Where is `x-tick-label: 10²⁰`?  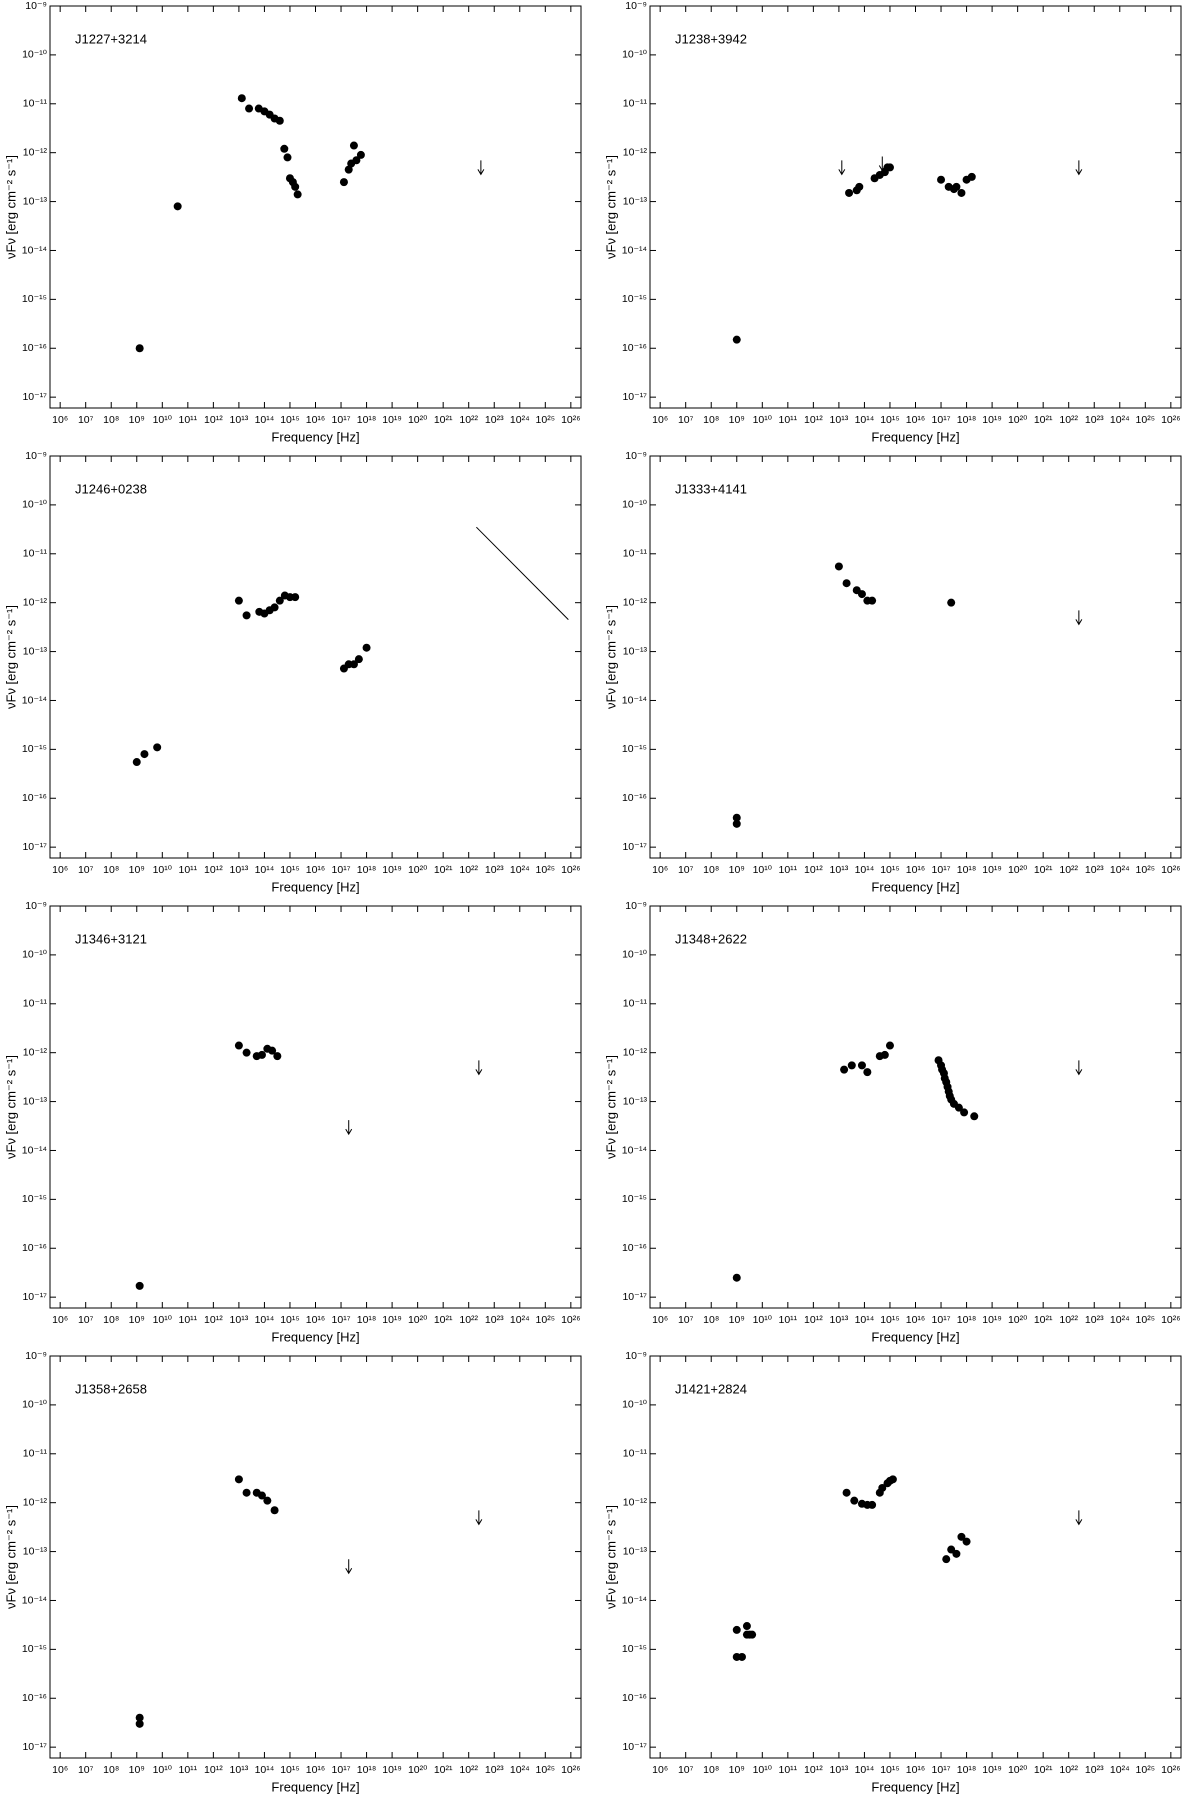 x-tick-label: 10²⁰ is located at coordinates (418, 1320).